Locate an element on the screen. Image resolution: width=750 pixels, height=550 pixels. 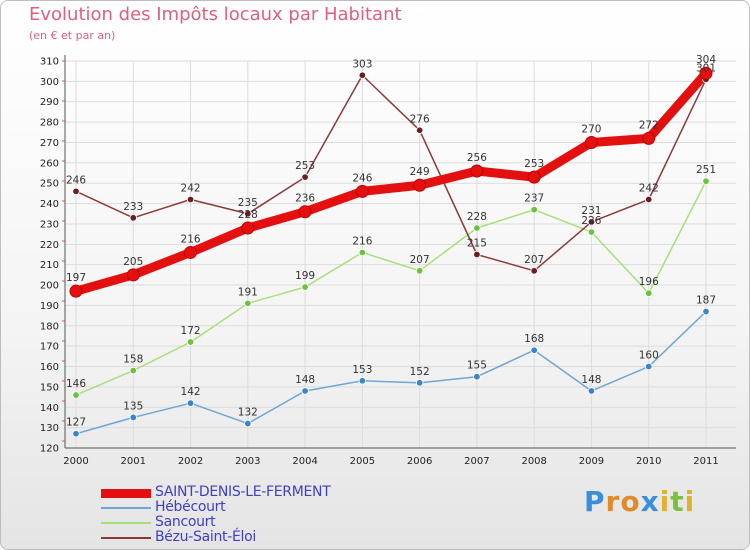
x-tick-label: 2000 is located at coordinates (75, 461).